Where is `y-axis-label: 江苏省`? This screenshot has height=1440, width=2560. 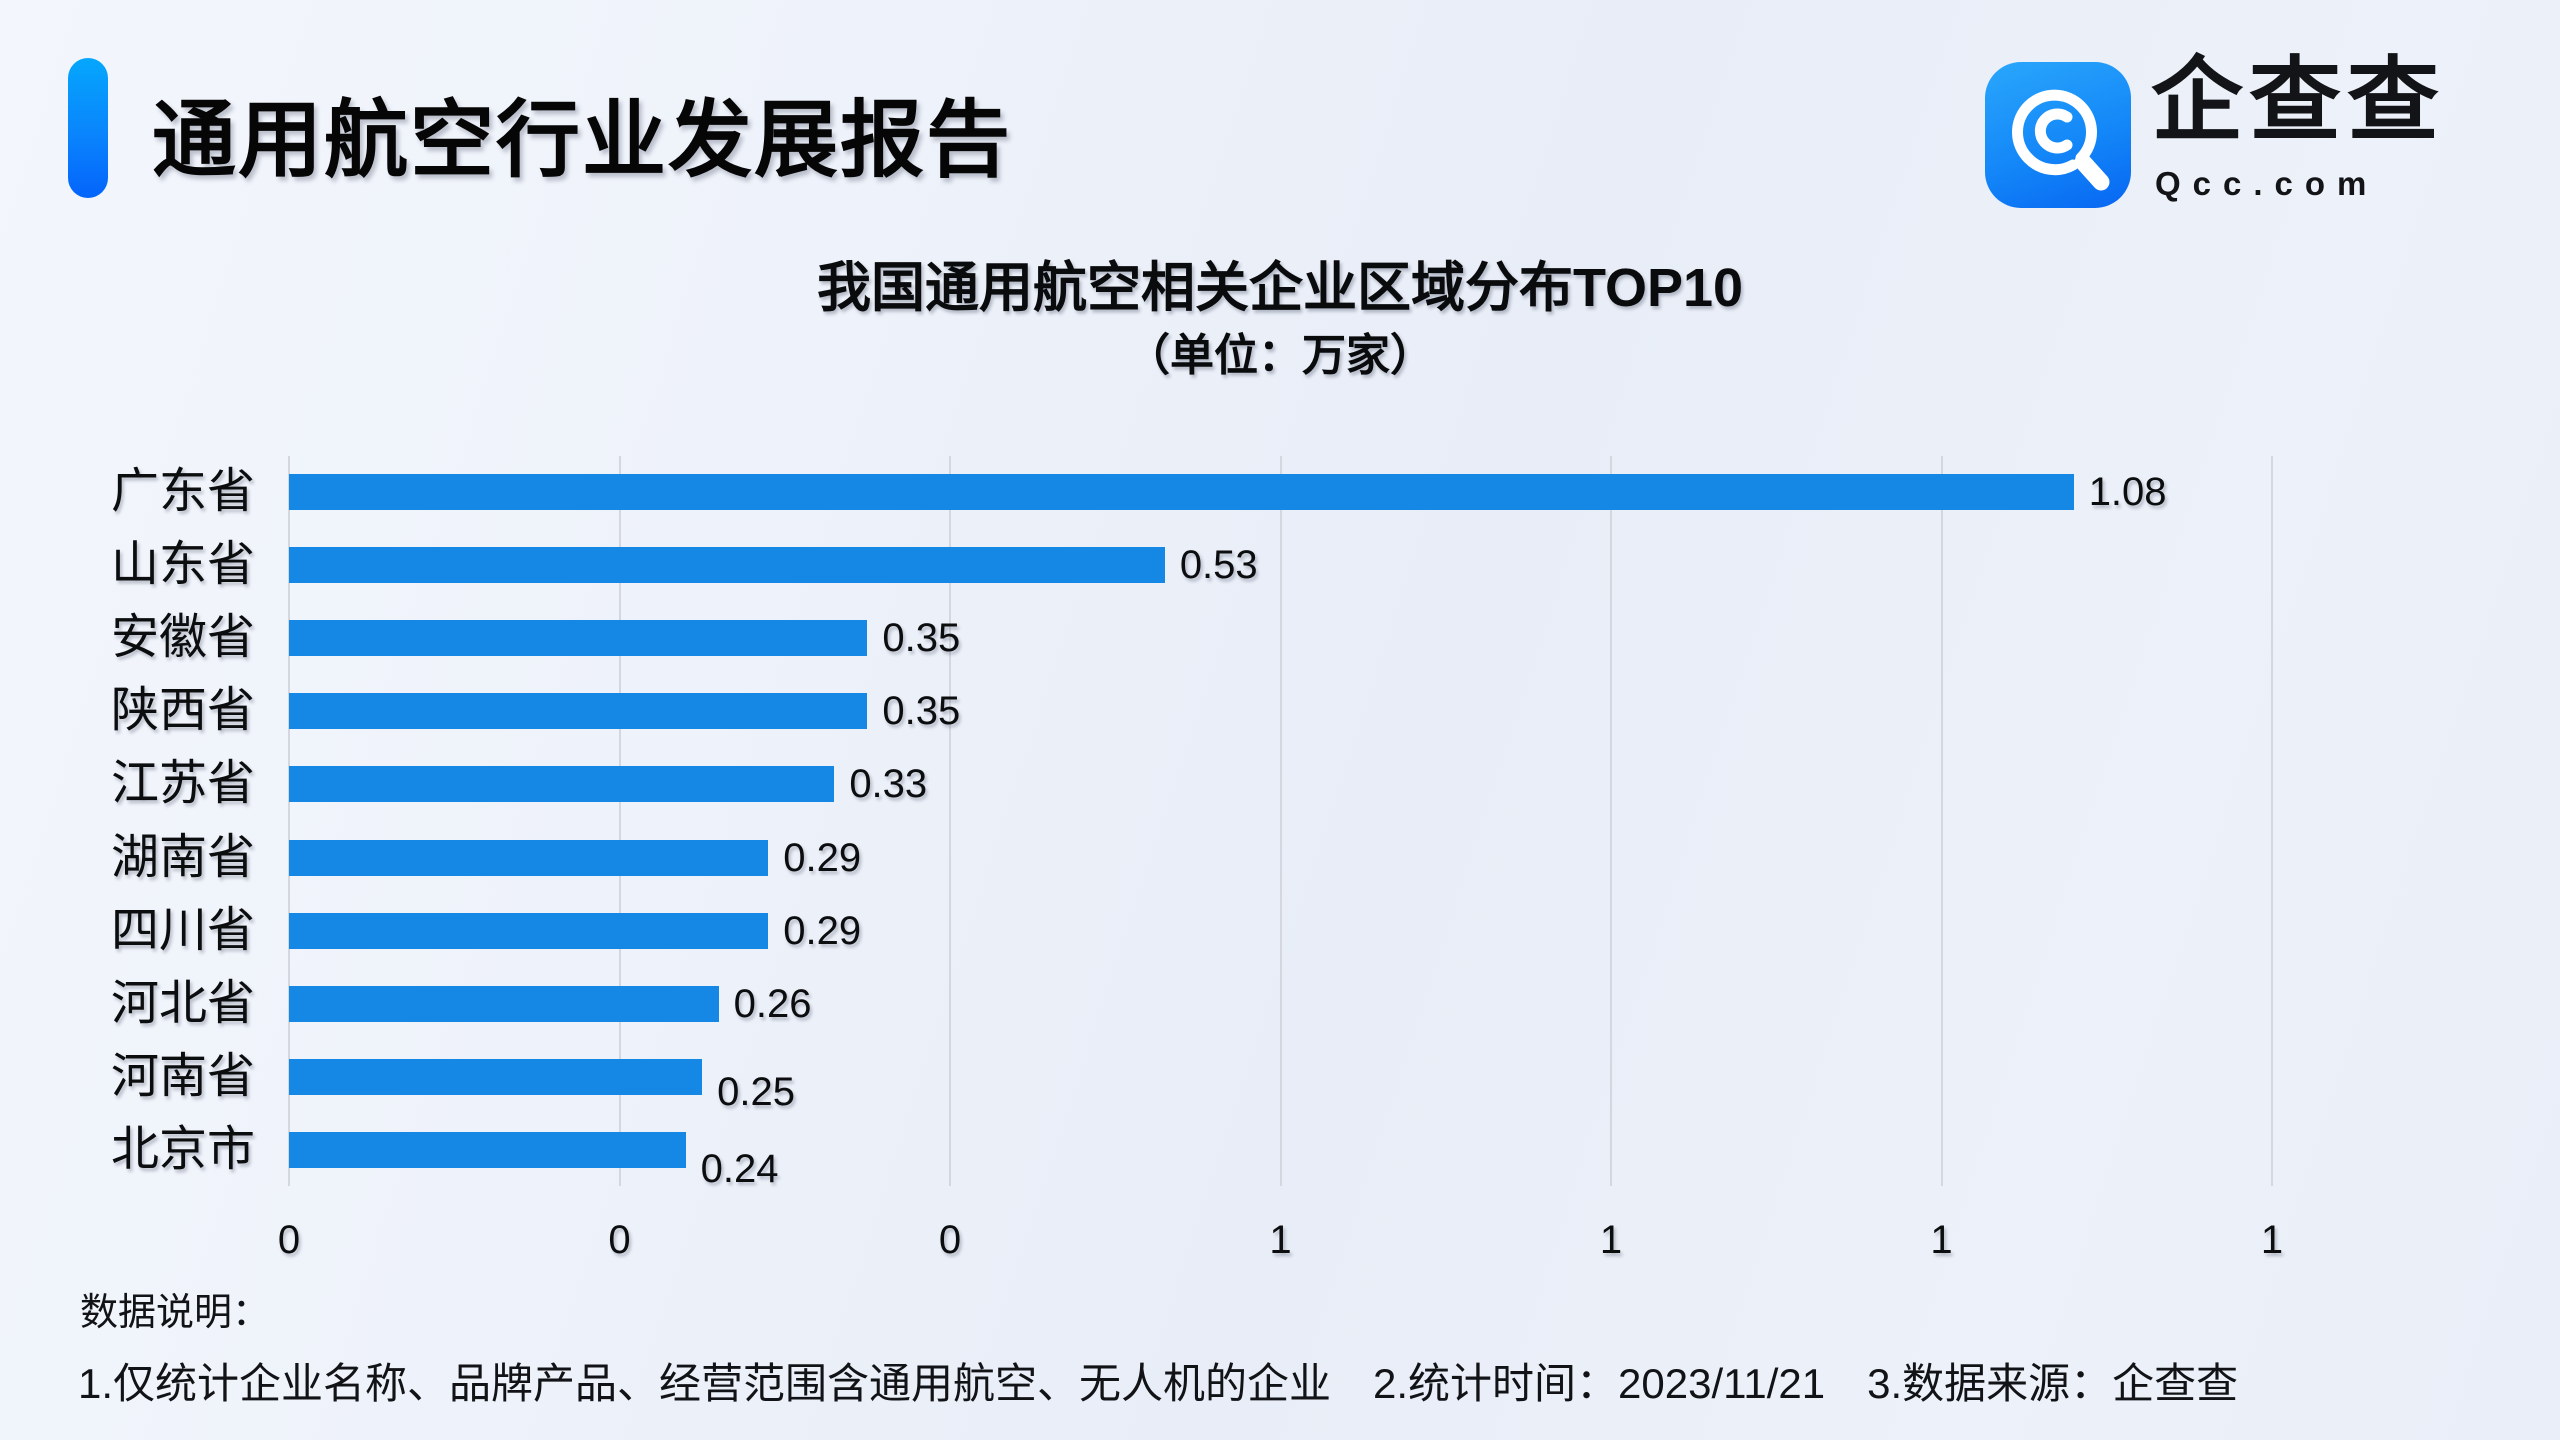
y-axis-label: 江苏省 is located at coordinates (182, 784).